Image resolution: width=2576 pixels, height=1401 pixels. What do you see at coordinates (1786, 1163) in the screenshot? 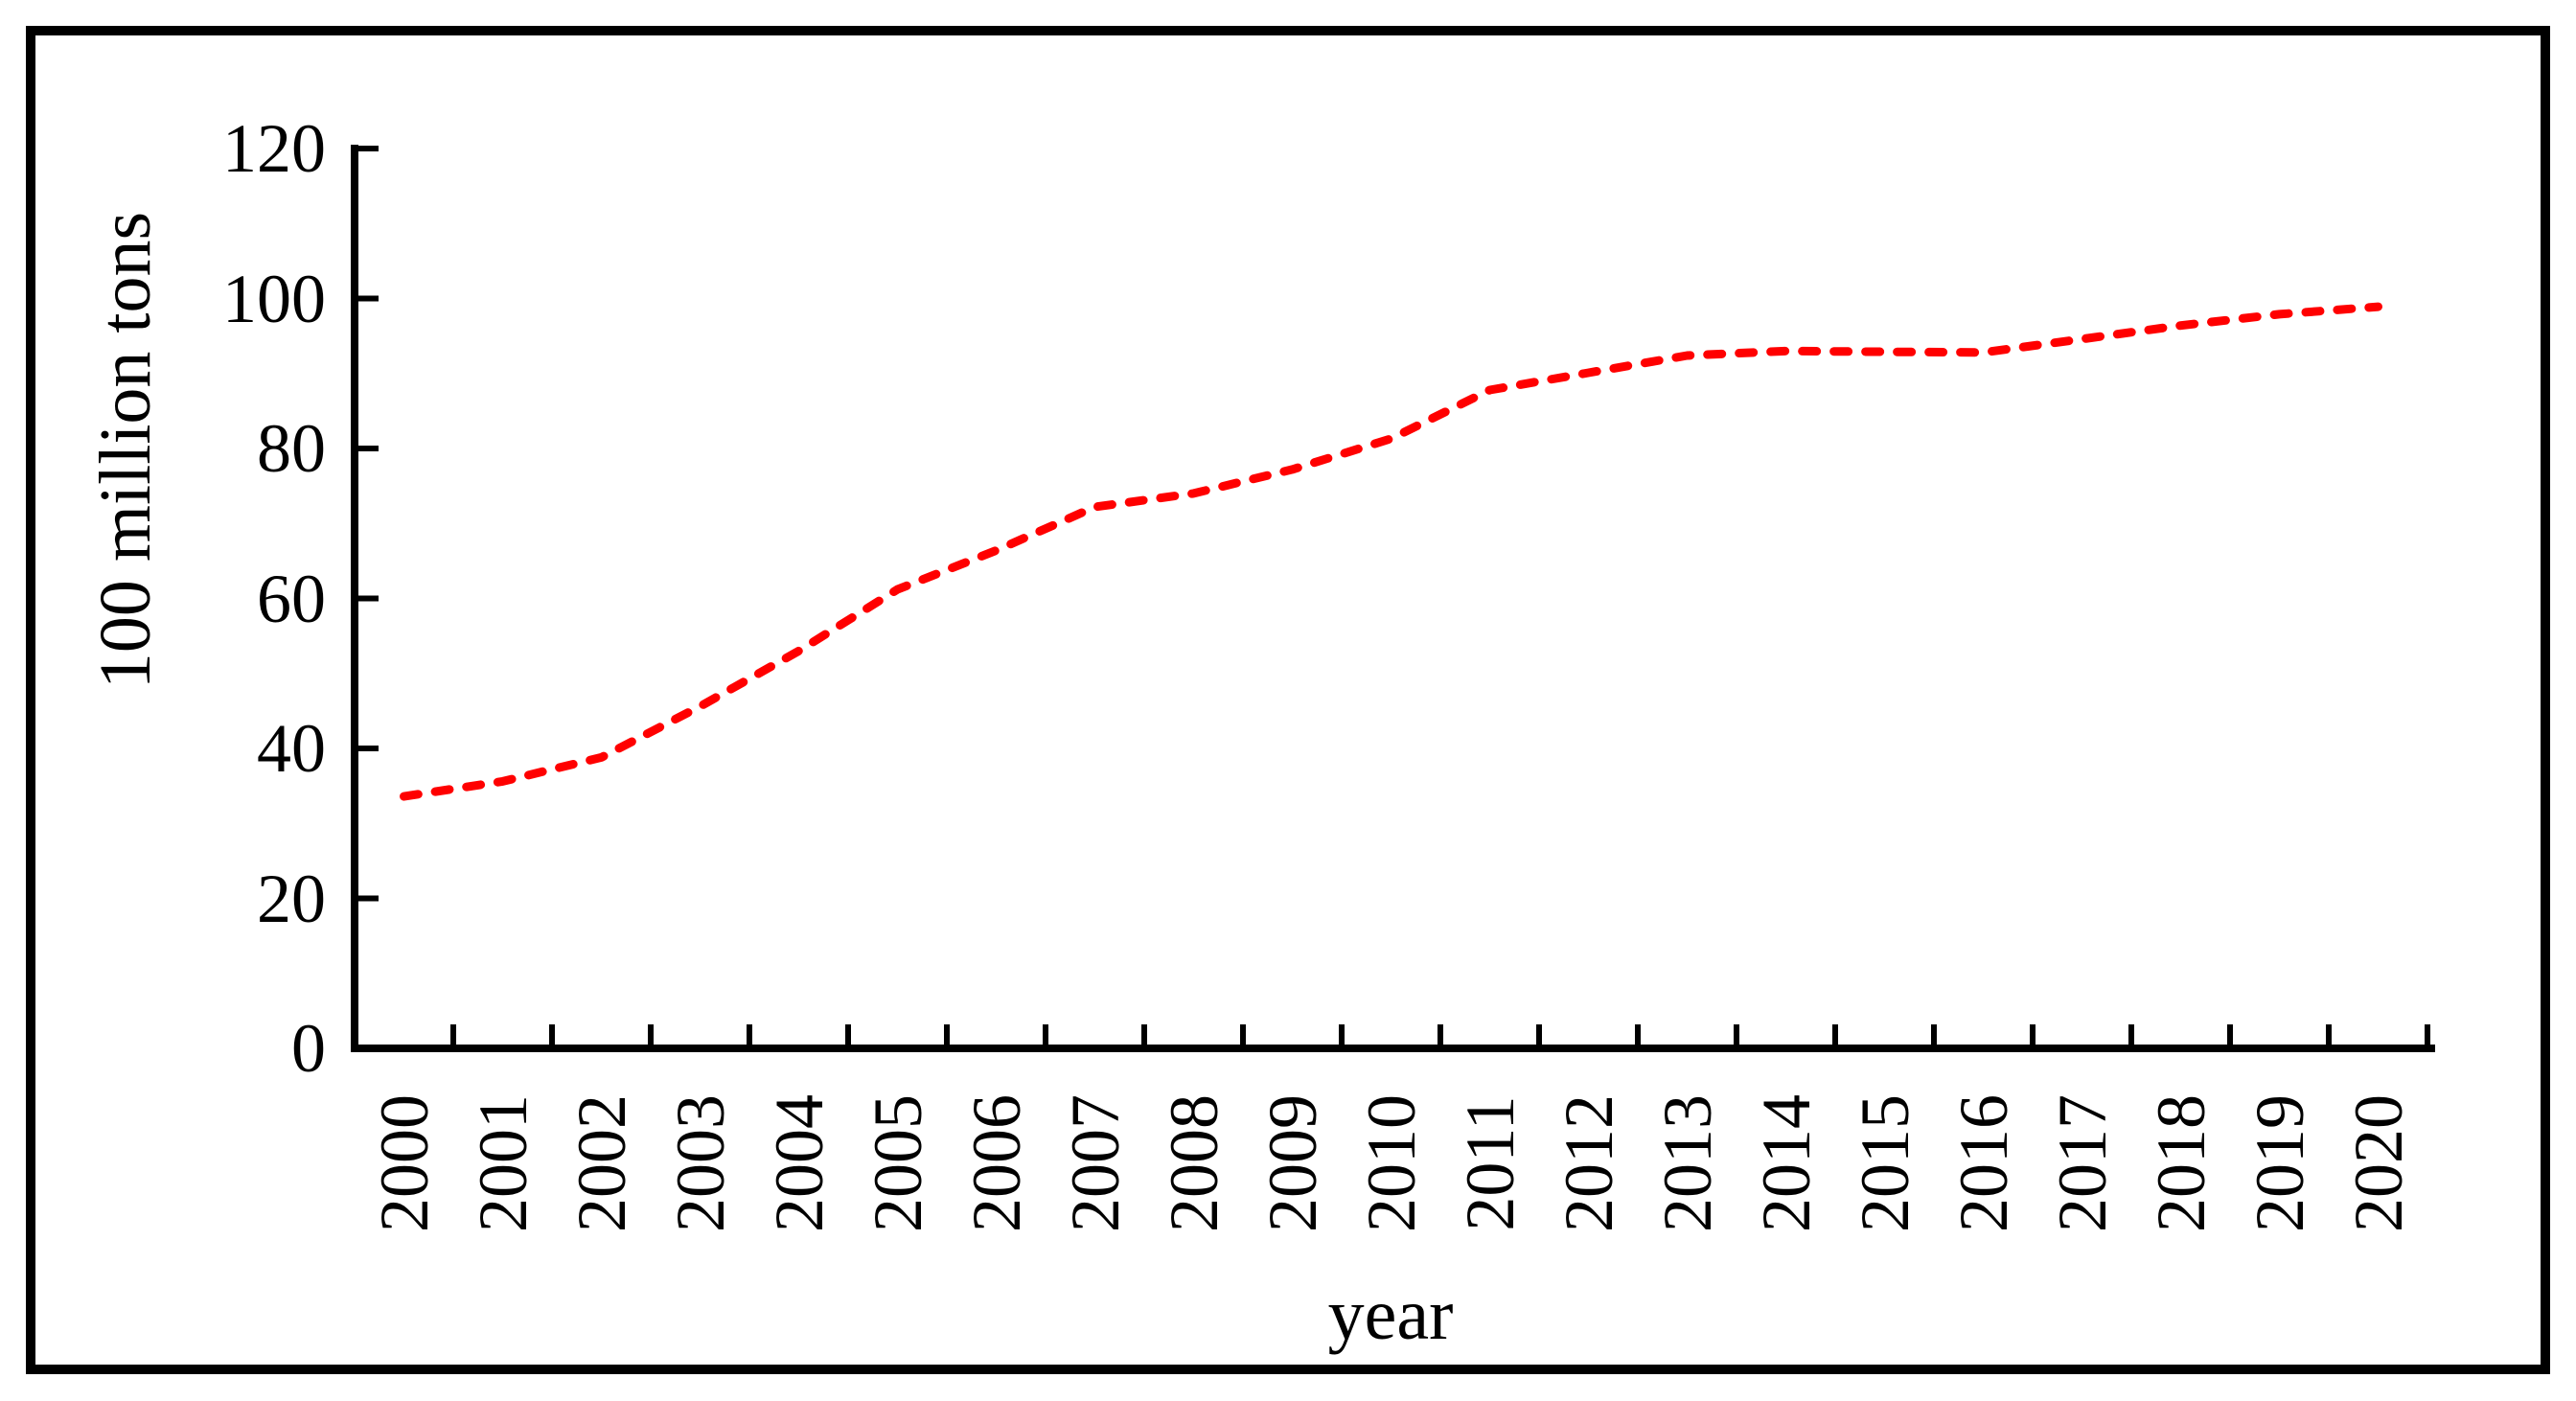
I see `x-tick-label: 2014` at bounding box center [1786, 1163].